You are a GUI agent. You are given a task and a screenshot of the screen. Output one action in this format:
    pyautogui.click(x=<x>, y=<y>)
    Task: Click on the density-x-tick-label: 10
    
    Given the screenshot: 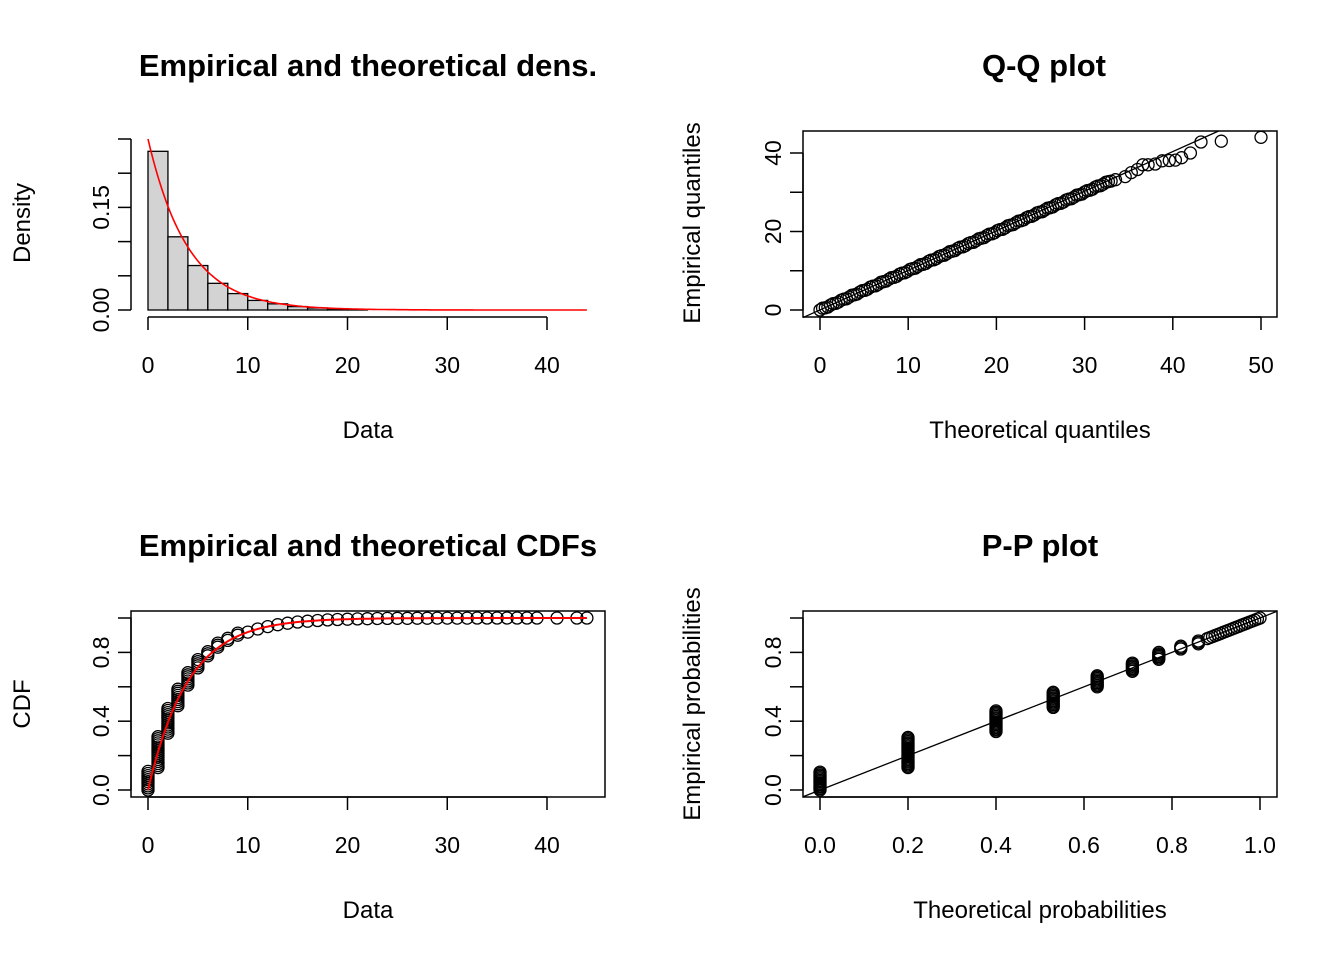 What is the action you would take?
    pyautogui.click(x=248, y=365)
    